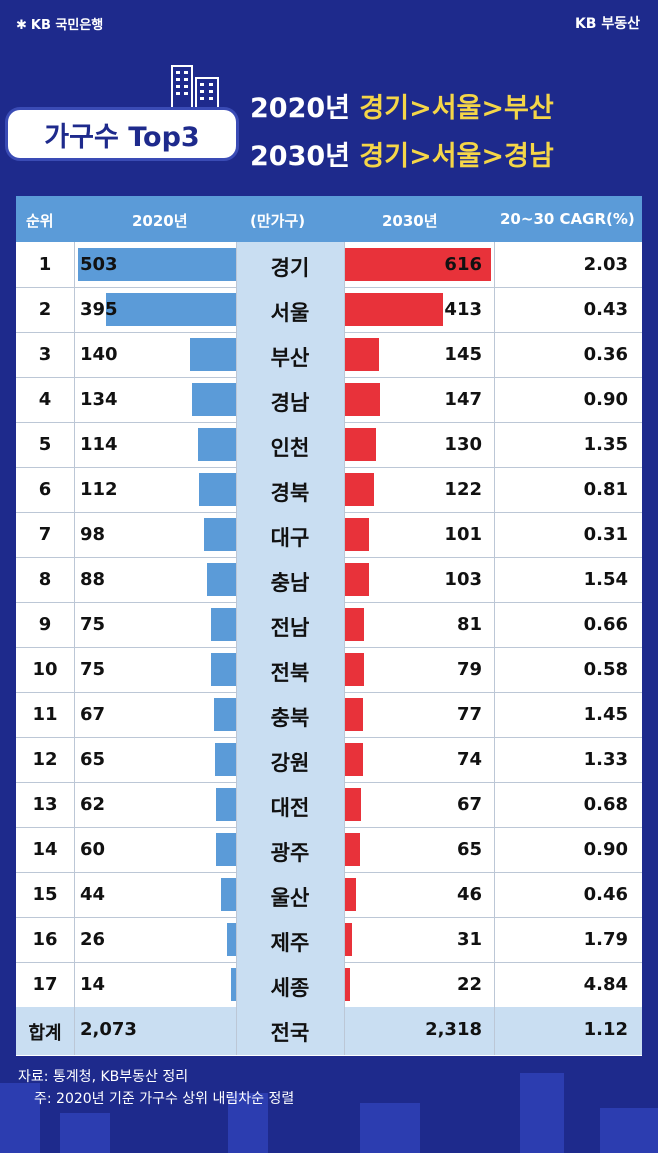 This screenshot has width=658, height=1153. What do you see at coordinates (195, 88) in the screenshot?
I see `buildings-icon` at bounding box center [195, 88].